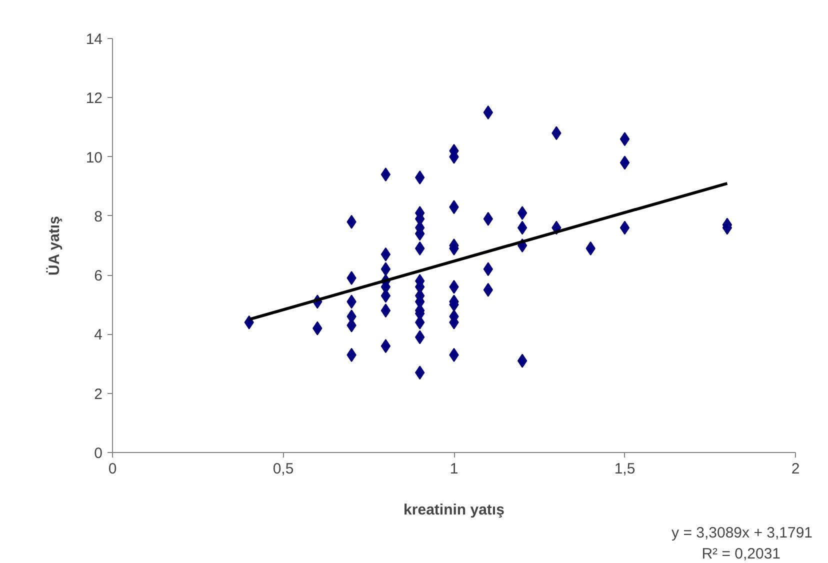 This screenshot has width=828, height=563. I want to click on y-tick-label: 6, so click(98, 276).